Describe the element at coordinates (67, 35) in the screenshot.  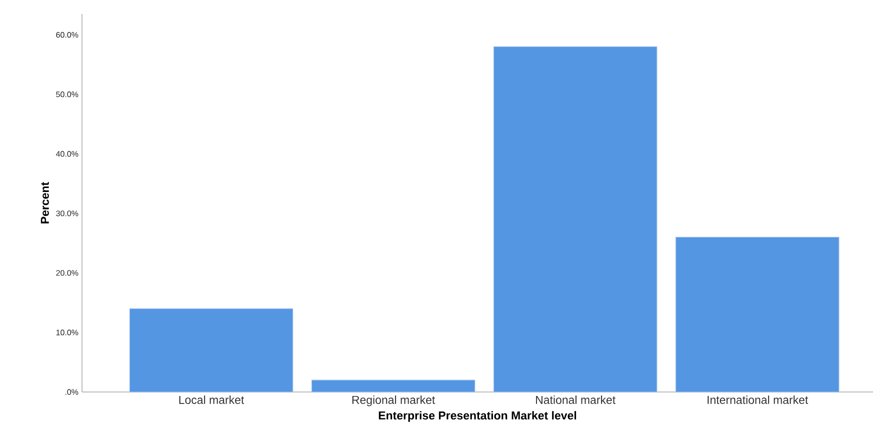
I see `y-tick-label: 60.0%` at that location.